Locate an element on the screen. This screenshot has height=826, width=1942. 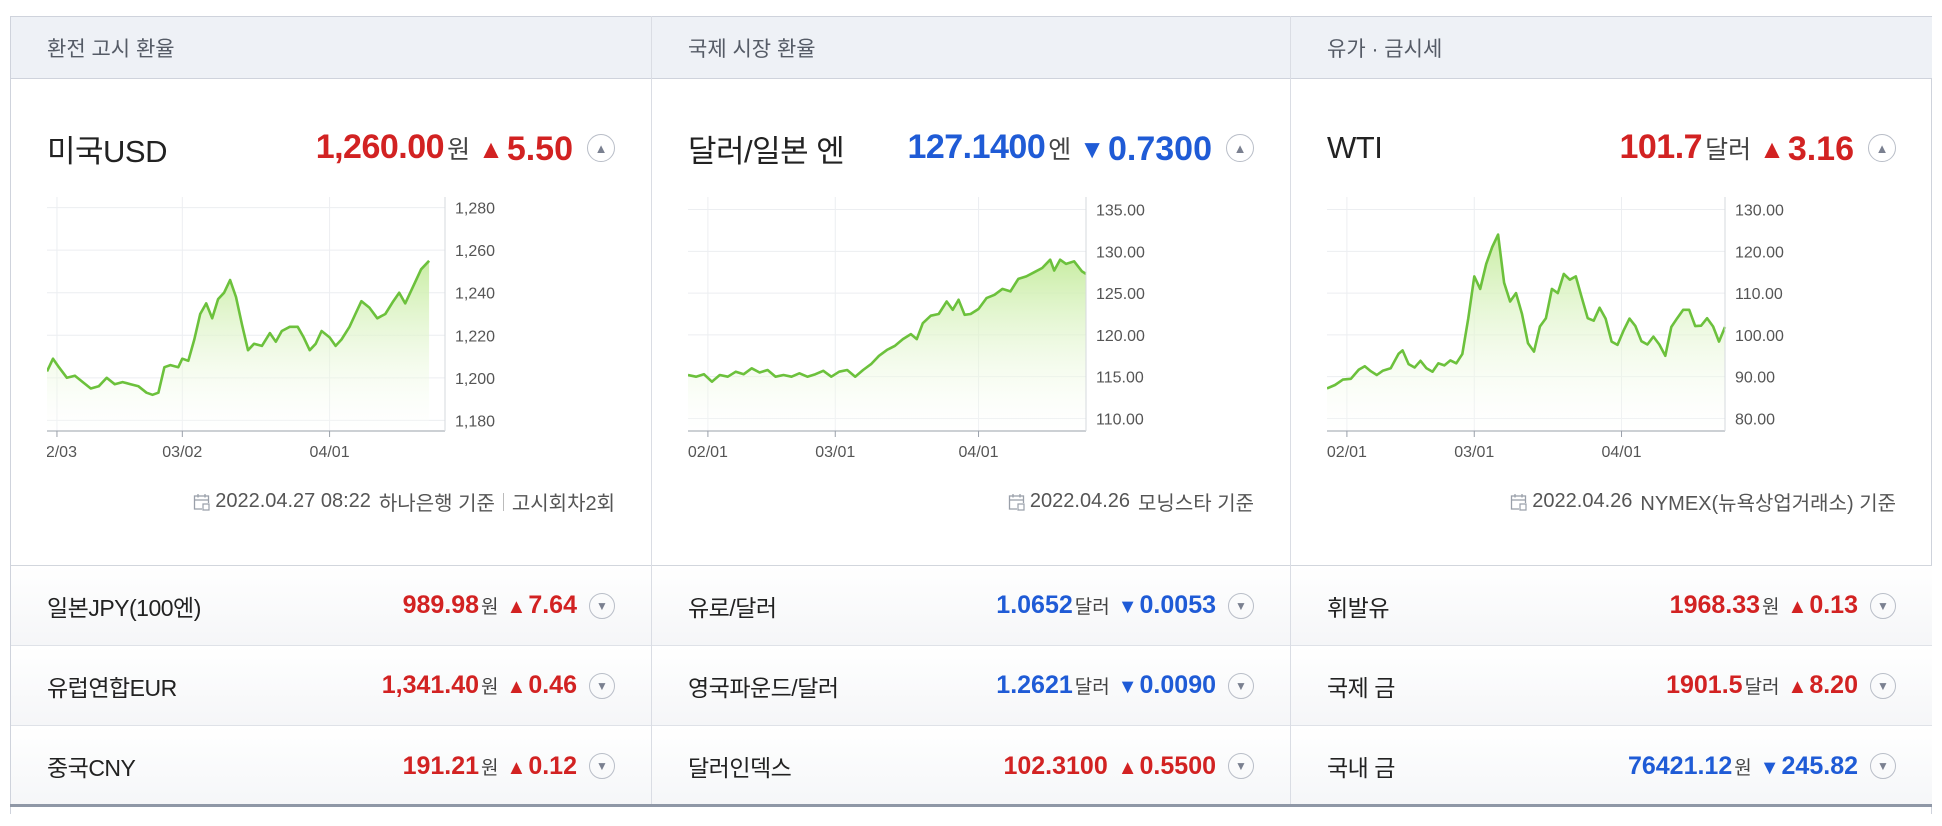
y-tick-label: 1,240 is located at coordinates (475, 294).